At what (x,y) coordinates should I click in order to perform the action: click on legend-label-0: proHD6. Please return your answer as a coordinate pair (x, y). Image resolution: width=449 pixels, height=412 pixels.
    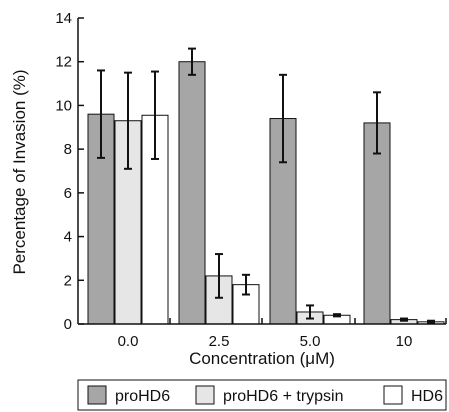
    Looking at the image, I should click on (142, 396).